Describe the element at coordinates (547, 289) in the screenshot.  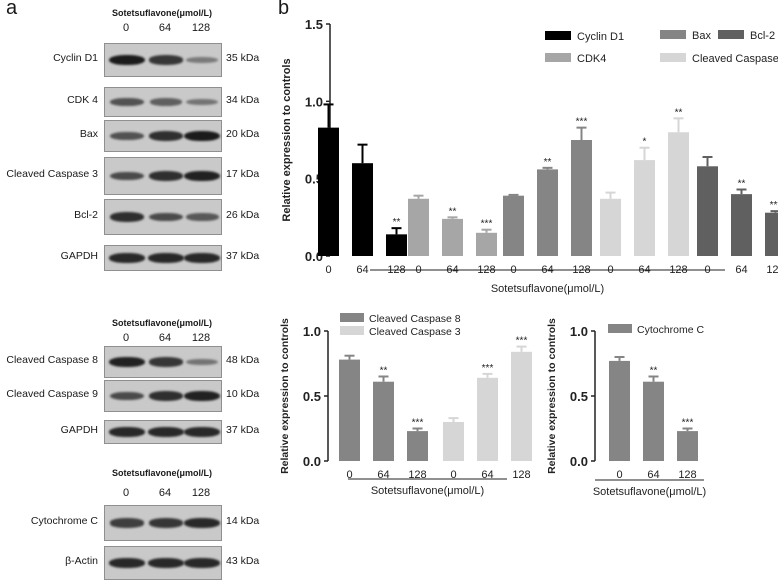
I see `x-axis-label: Sotetsuflavone(μmol/L)` at that location.